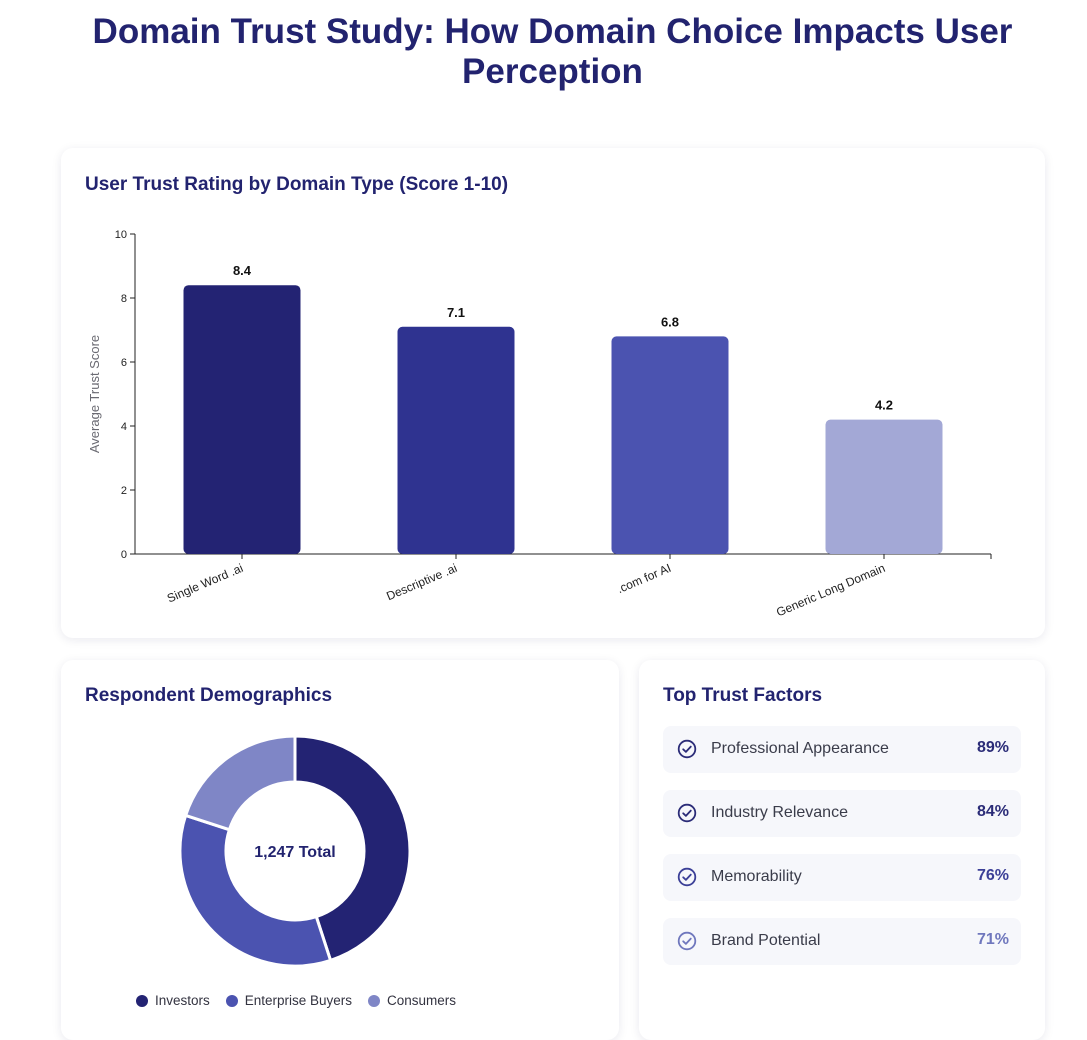  Describe the element at coordinates (94, 394) in the screenshot. I see `y-axis-label: Average Trust Score` at that location.